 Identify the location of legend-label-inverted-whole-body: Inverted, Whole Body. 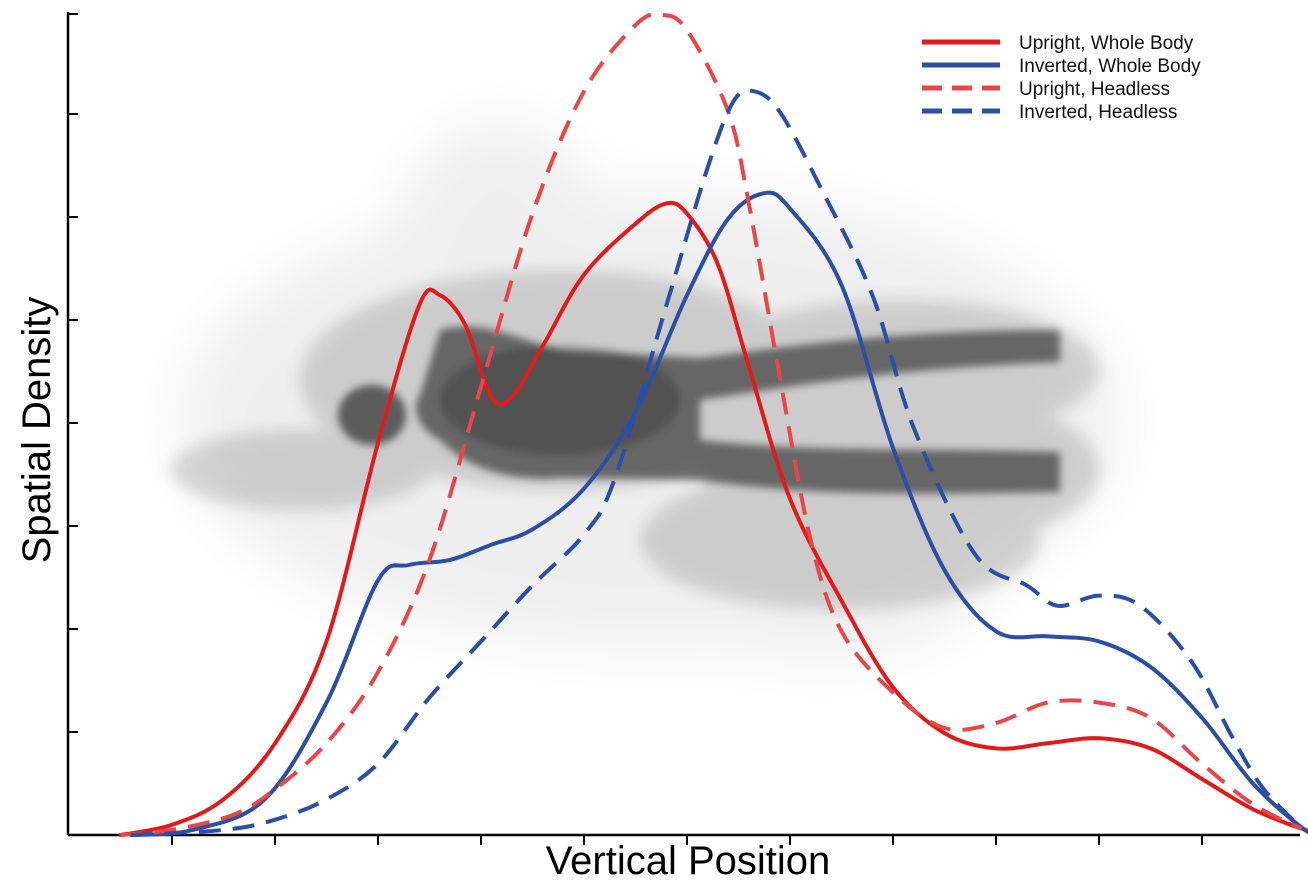
(1110, 66).